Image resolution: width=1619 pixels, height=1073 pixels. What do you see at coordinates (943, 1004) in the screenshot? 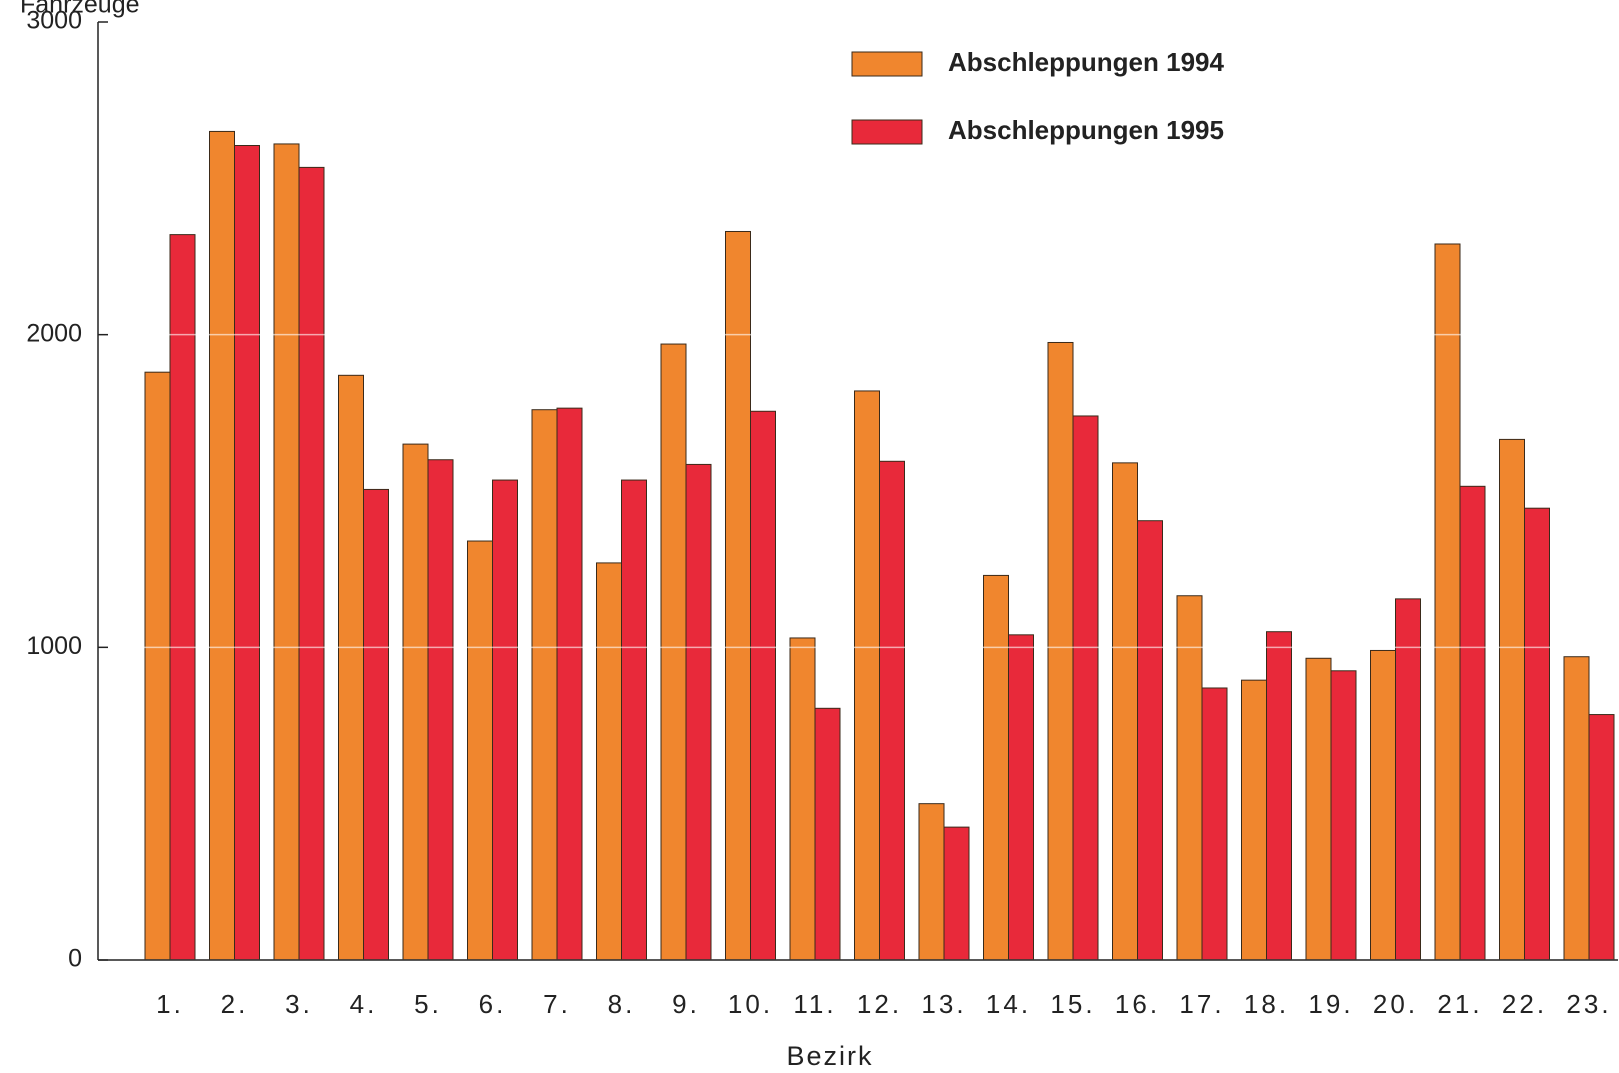
I see `x-tick-label: 13.` at bounding box center [943, 1004].